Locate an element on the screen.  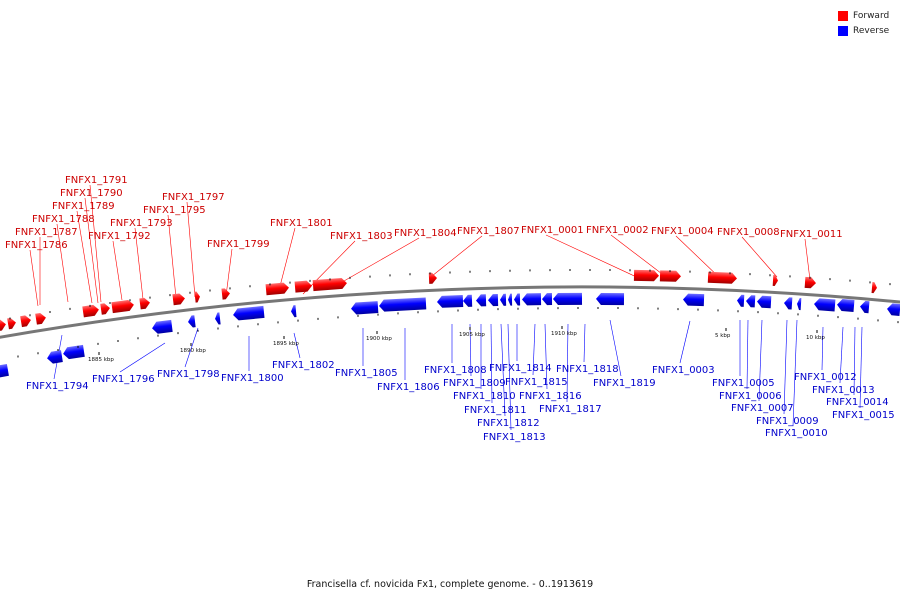
gene-label-fnfx1_1805: FNFX1_1805 is located at coordinates (366, 373).